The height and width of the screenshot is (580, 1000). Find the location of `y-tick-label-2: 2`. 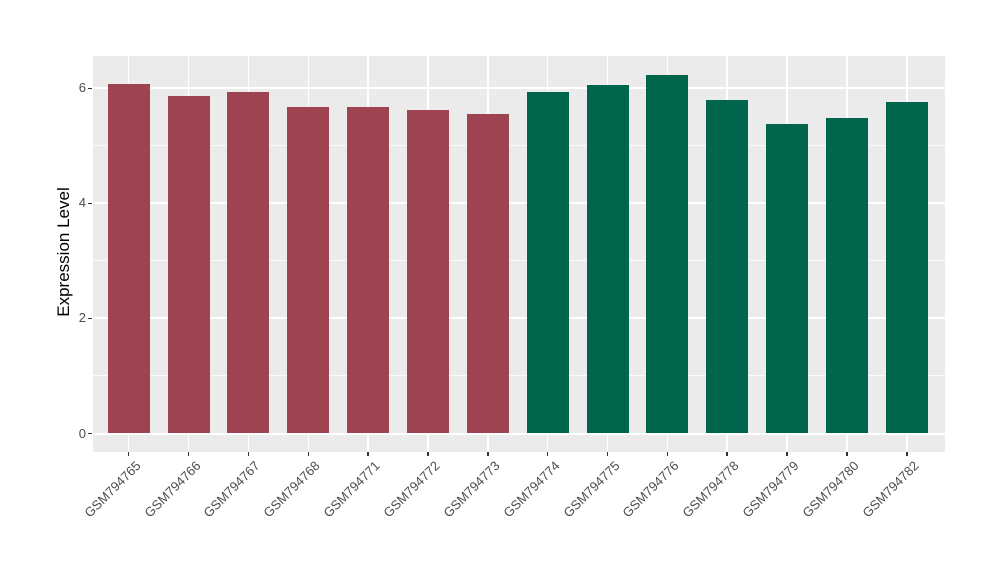

y-tick-label-2: 2 is located at coordinates (82, 318).